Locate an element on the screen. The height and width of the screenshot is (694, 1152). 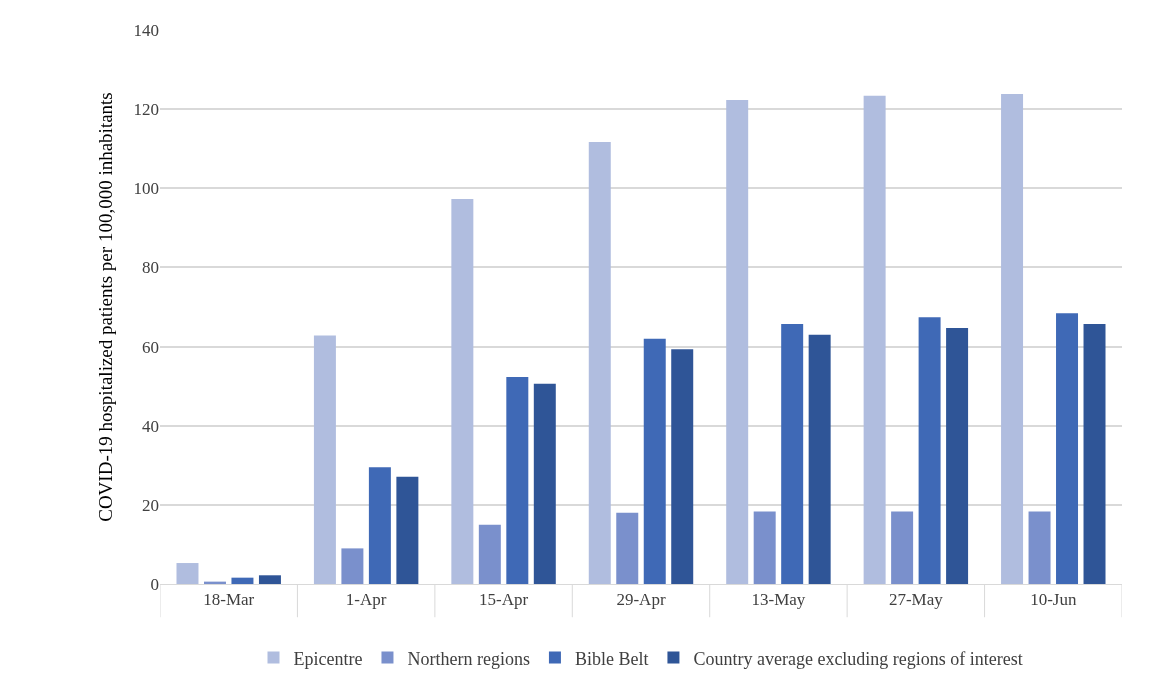
y-tick-label: 80 is located at coordinates (150, 268).